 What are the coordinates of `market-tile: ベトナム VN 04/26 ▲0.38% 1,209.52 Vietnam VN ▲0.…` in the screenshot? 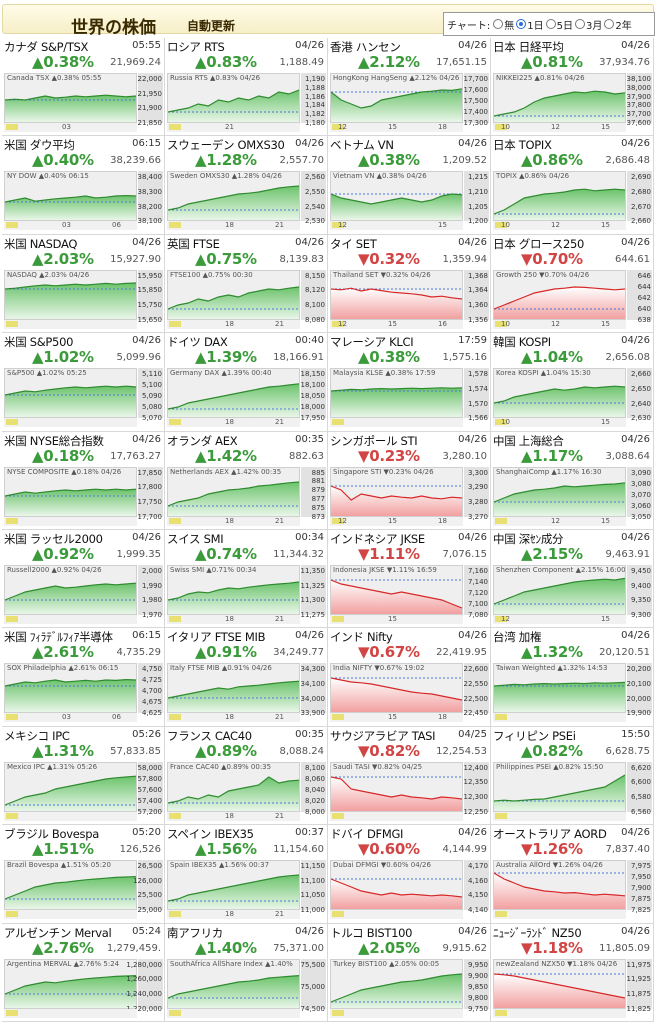 It's located at (409, 185).